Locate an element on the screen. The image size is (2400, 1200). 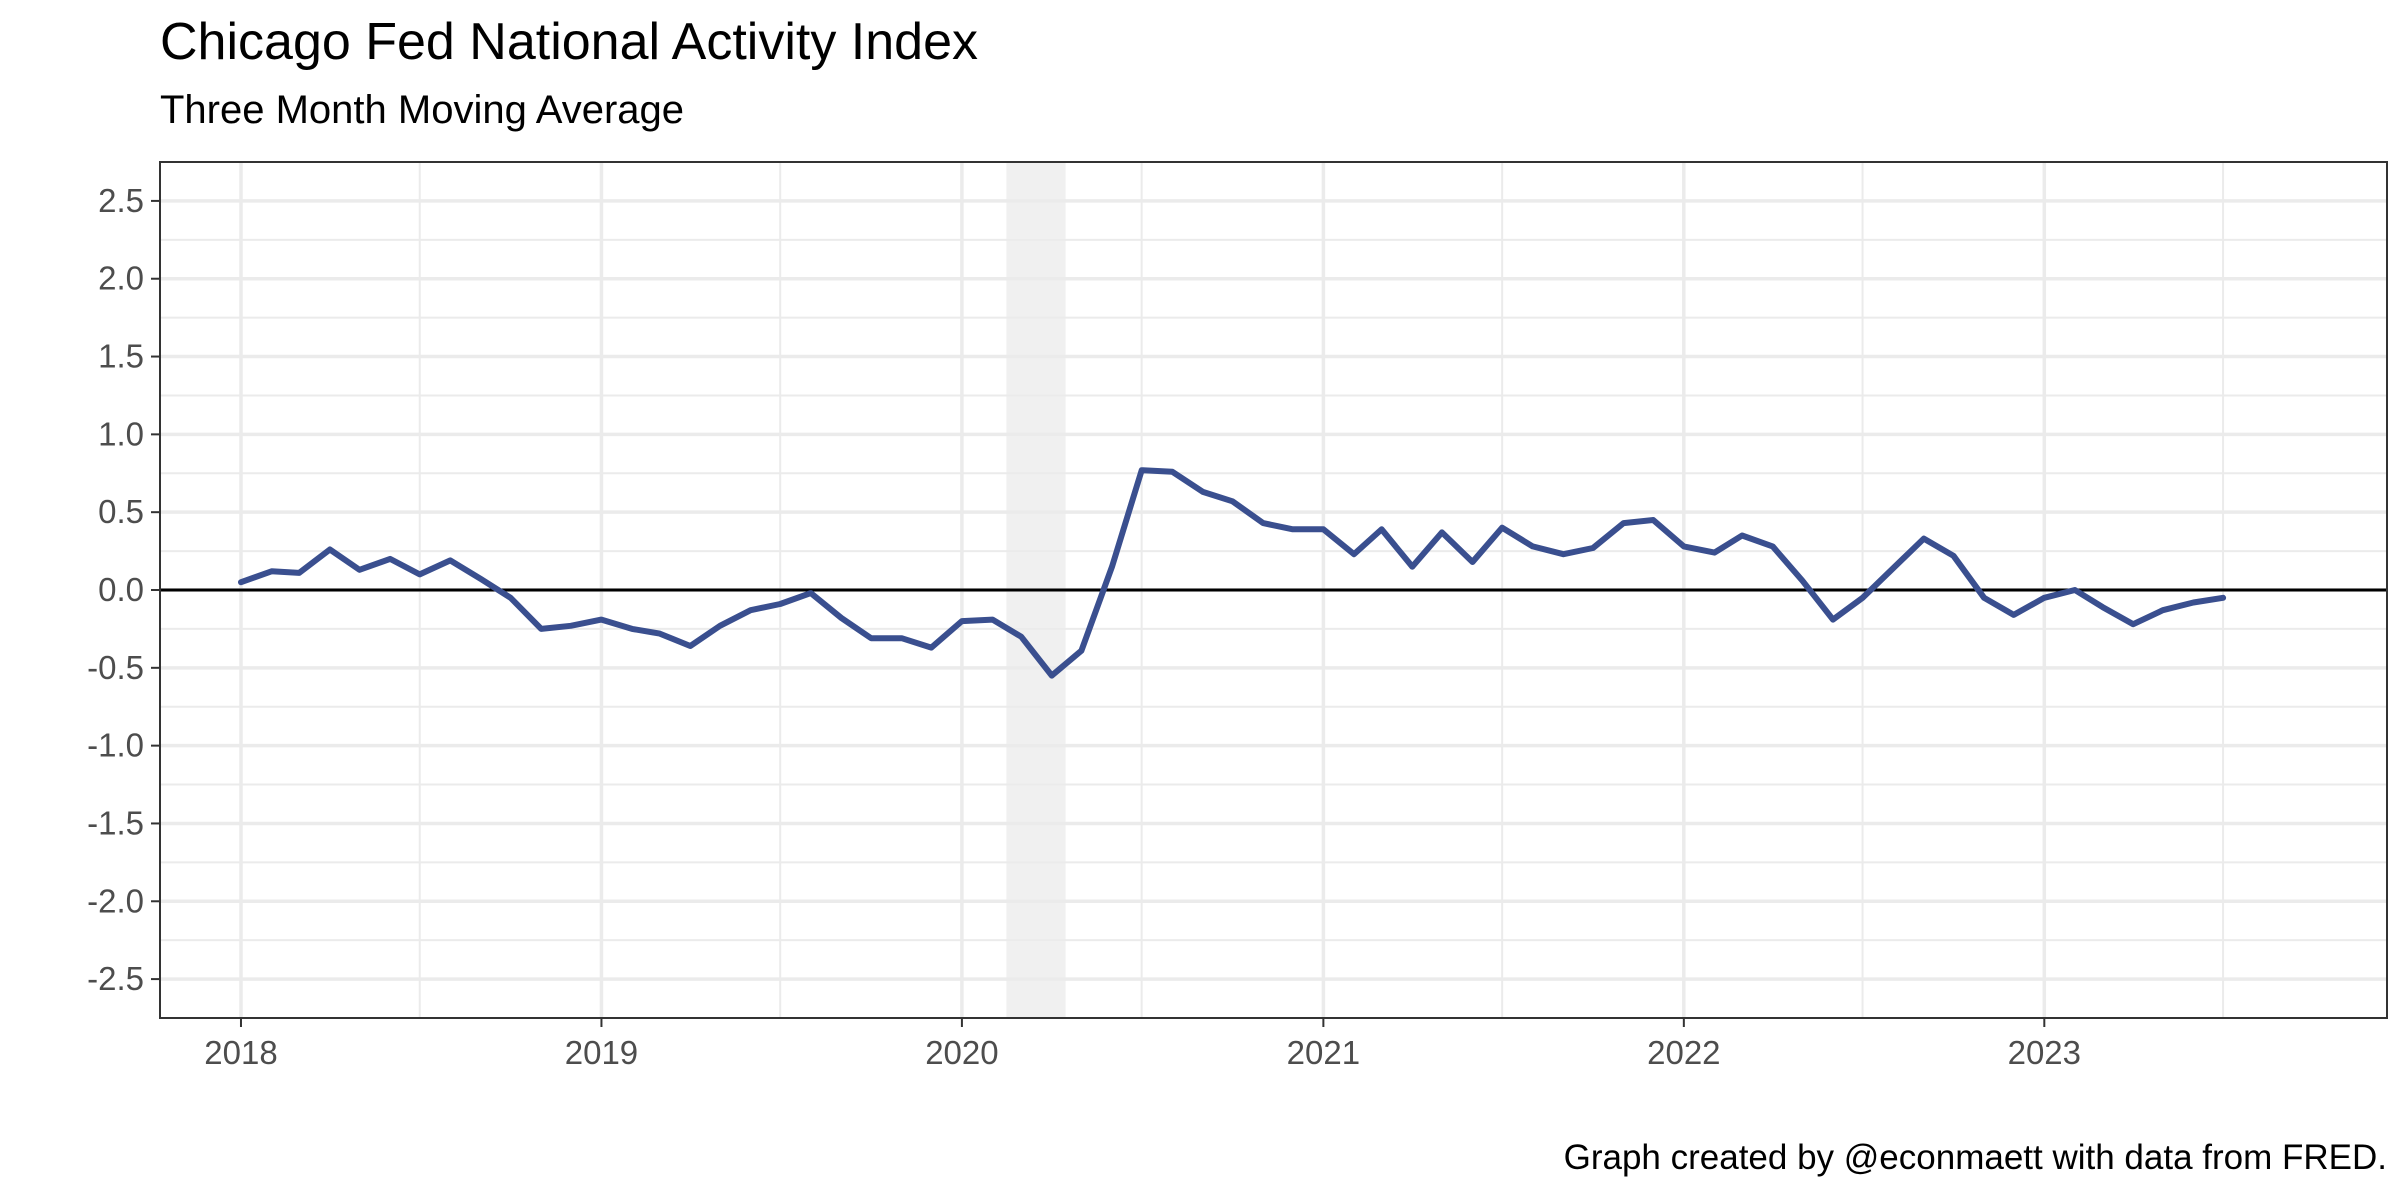
y-tick-label: 1.0 is located at coordinates (121, 433).